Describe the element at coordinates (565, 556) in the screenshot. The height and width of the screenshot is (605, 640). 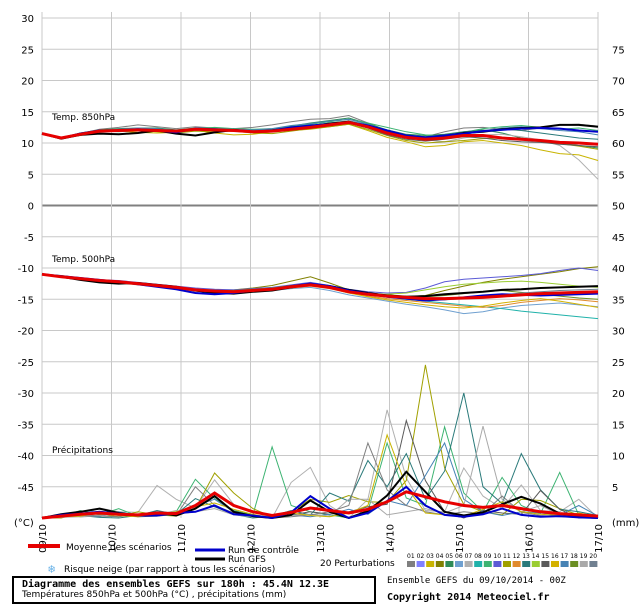
I see `pert-number: 17` at that location.